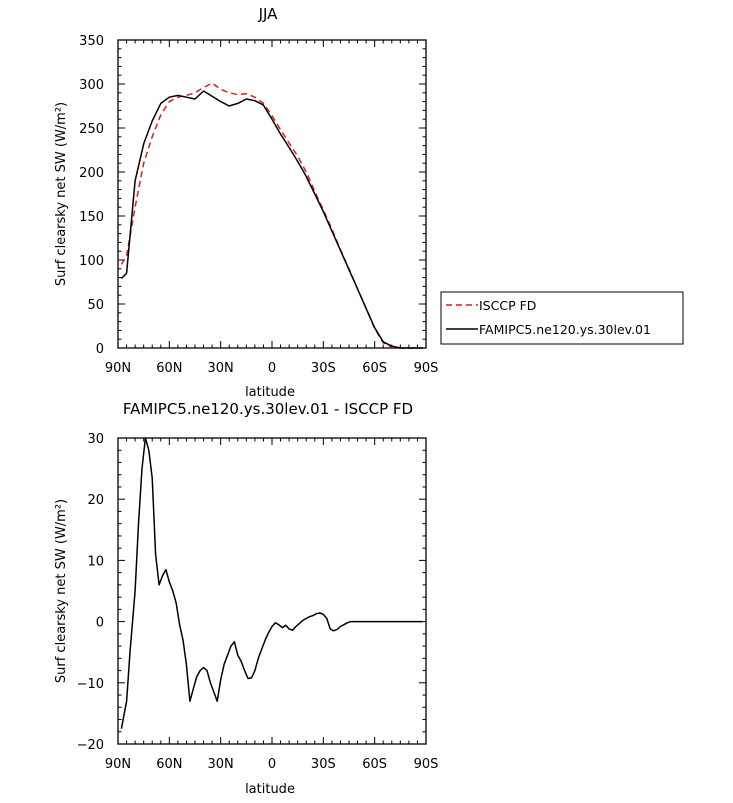 This screenshot has height=803, width=733. Describe the element at coordinates (565, 329) in the screenshot. I see `legend-label-famipc5: FAMIPC5.ne120.ys.30lev.01` at that location.